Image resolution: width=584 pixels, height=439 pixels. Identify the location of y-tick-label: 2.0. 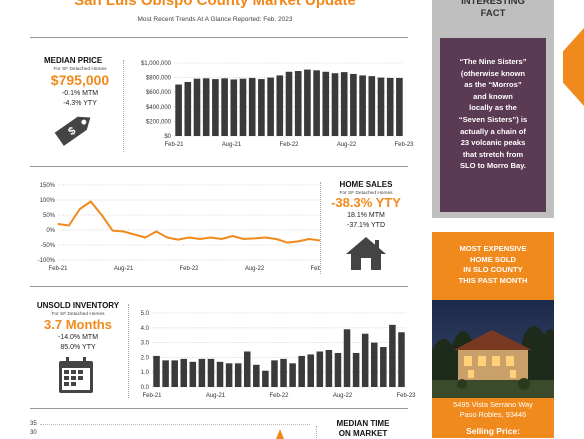
(145, 358).